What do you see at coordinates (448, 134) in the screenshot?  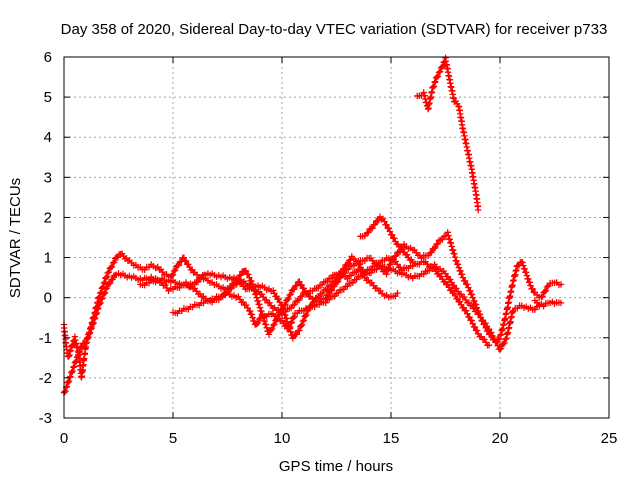 I see `series-track-f` at bounding box center [448, 134].